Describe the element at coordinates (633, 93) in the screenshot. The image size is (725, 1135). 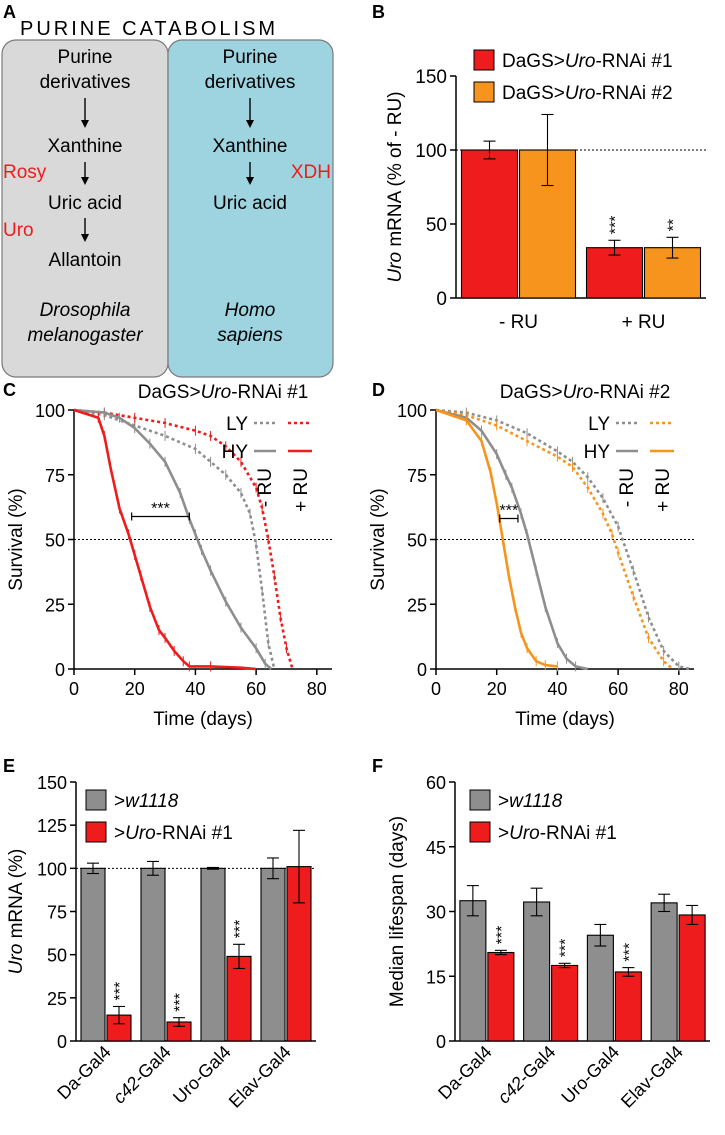
I see `chart-b-legend-label-part: -RNAi #2` at that location.